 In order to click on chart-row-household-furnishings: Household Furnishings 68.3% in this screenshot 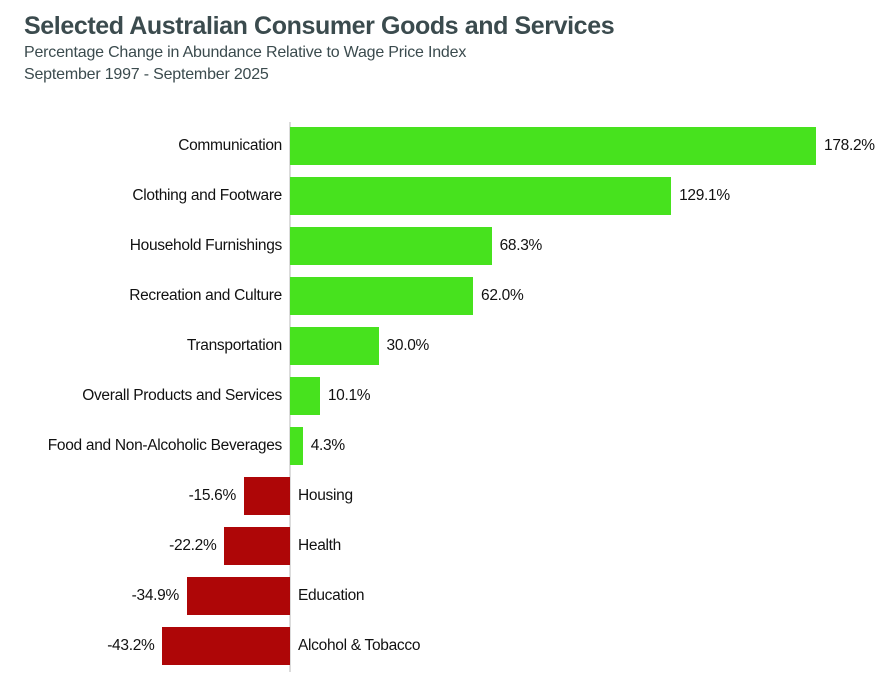, I will do `click(443, 246)`.